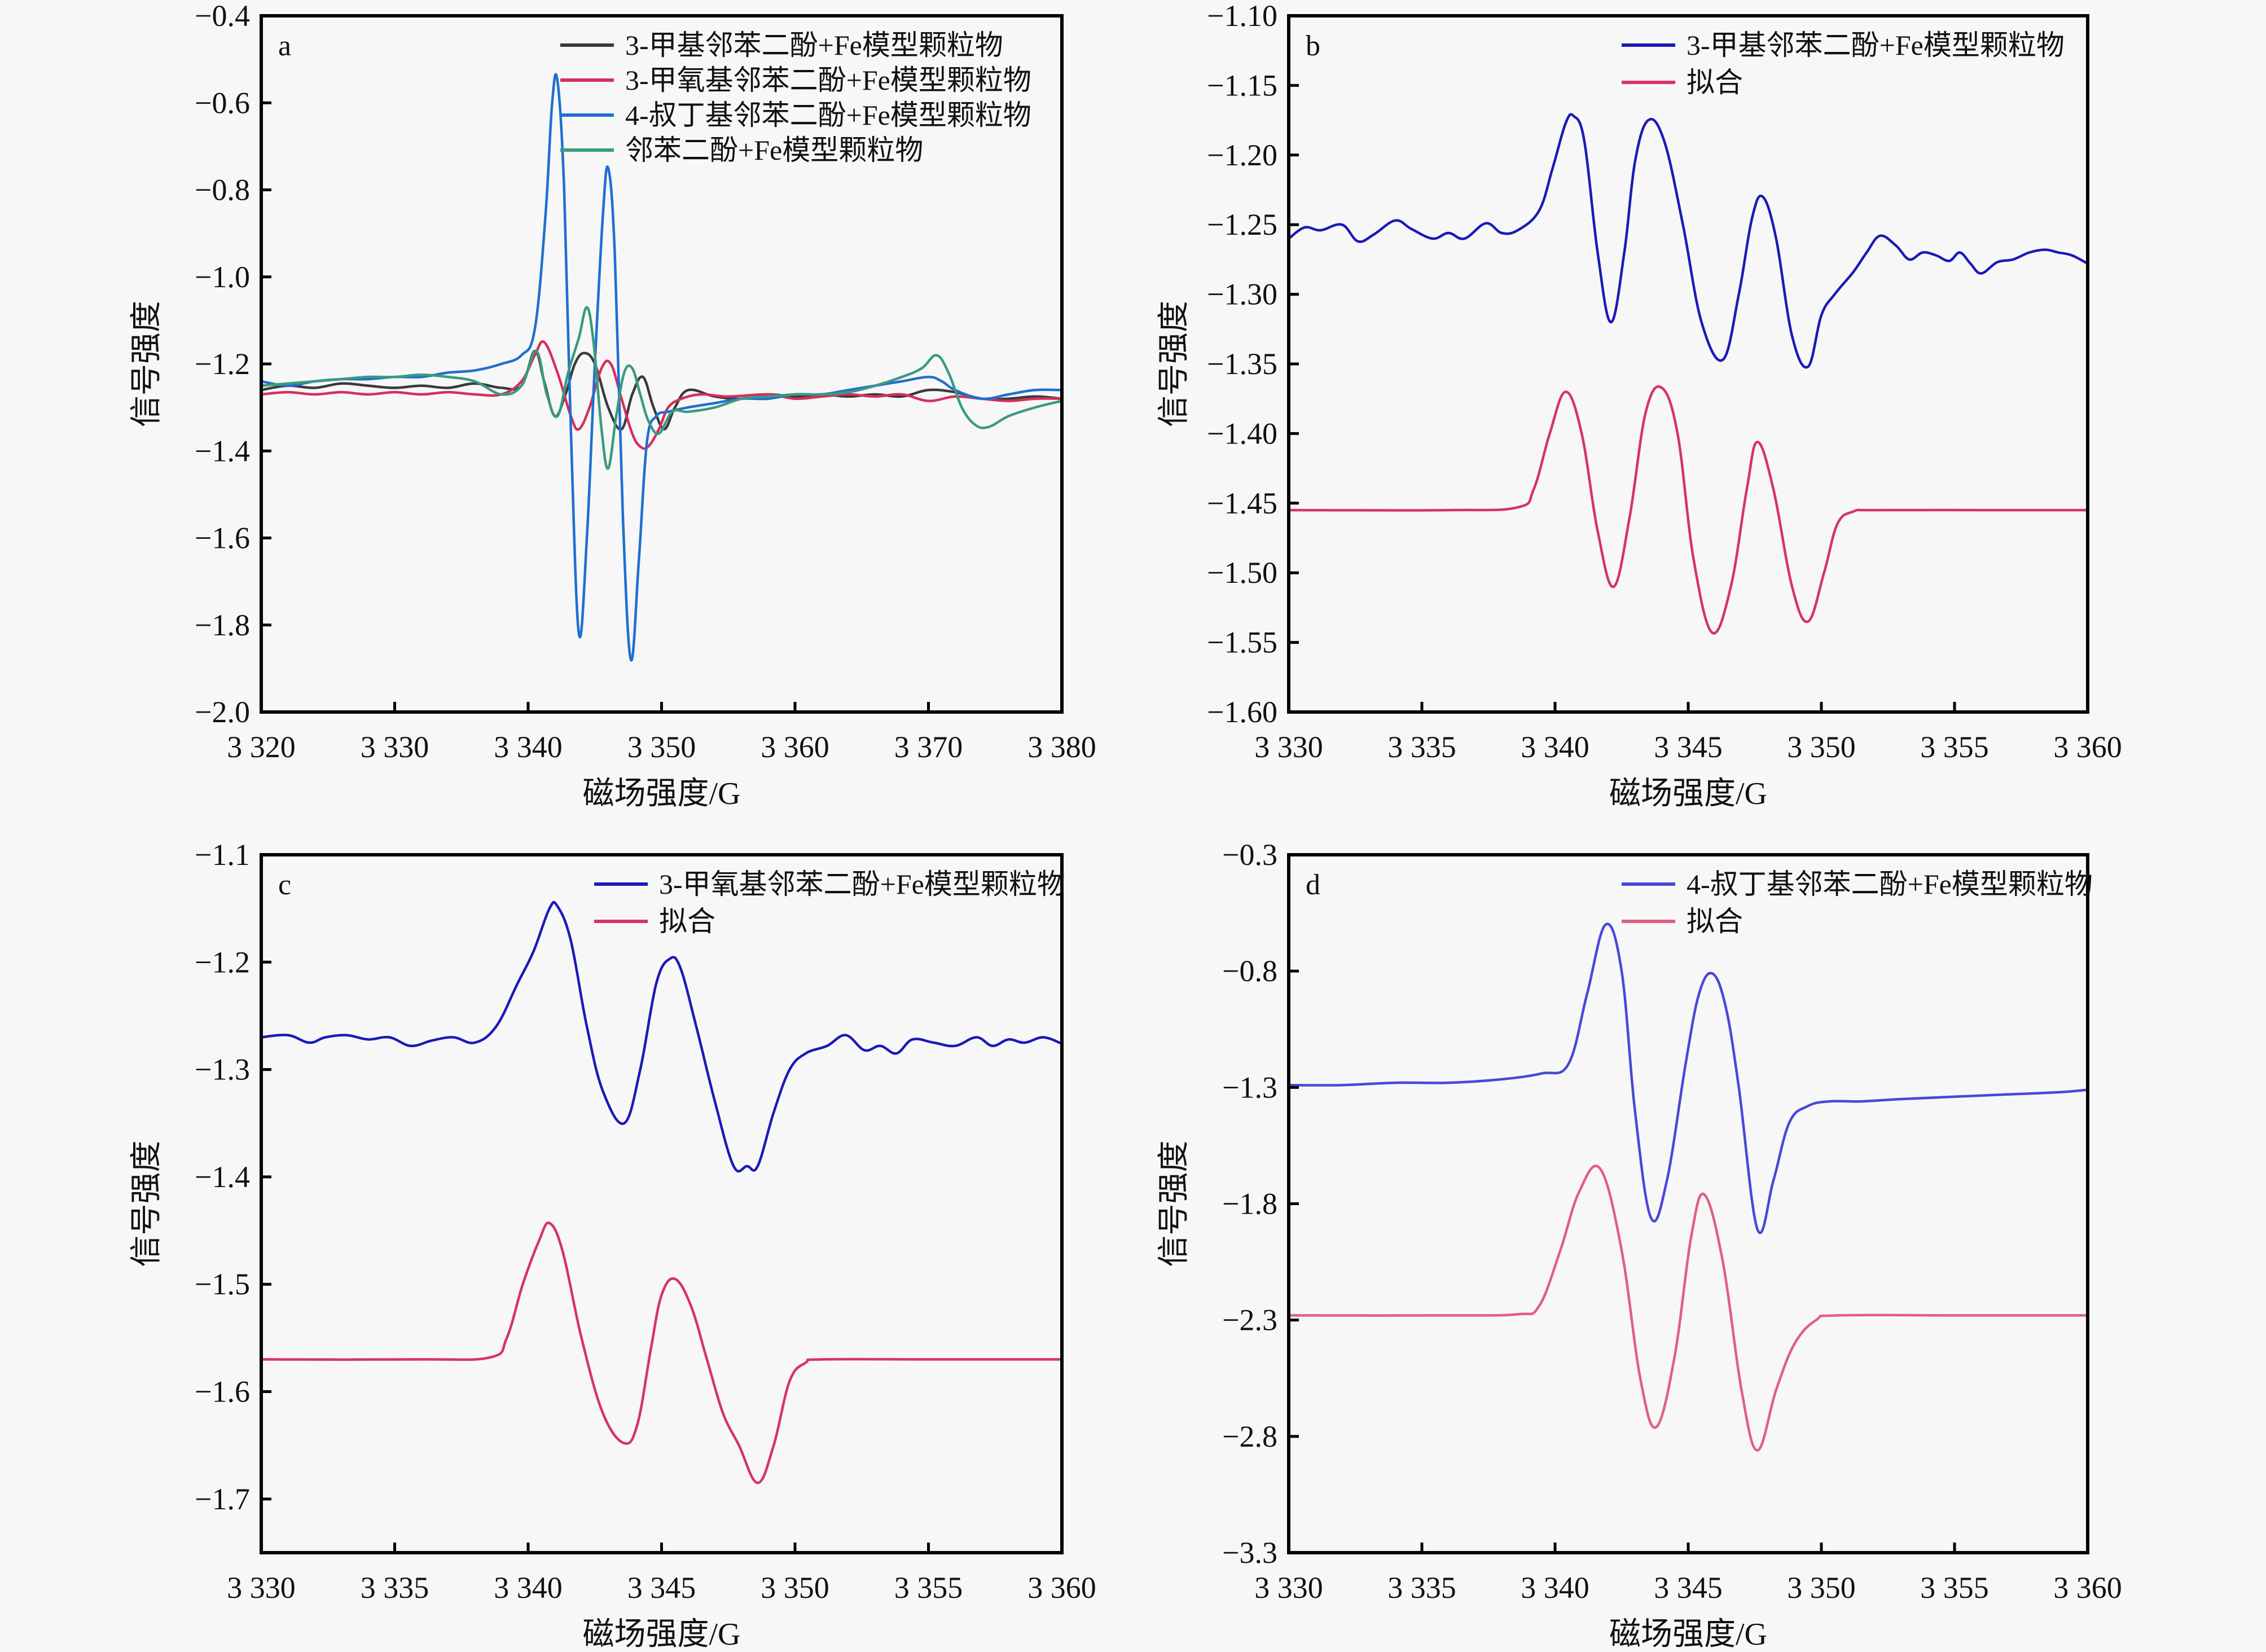 Image resolution: width=2266 pixels, height=1652 pixels. Describe the element at coordinates (223, 103) in the screenshot. I see `y-tick-label: −0.6` at that location.